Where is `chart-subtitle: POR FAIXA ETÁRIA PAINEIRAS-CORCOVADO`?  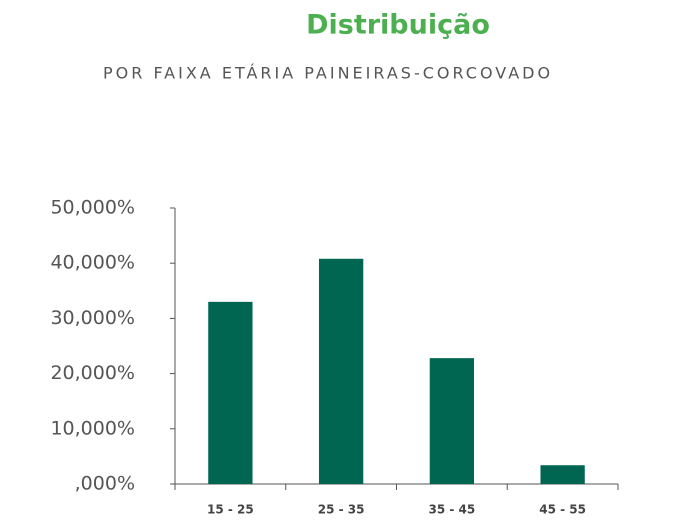 chart-subtitle: POR FAIXA ETÁRIA PAINEIRAS-CORCOVADO is located at coordinates (328, 73).